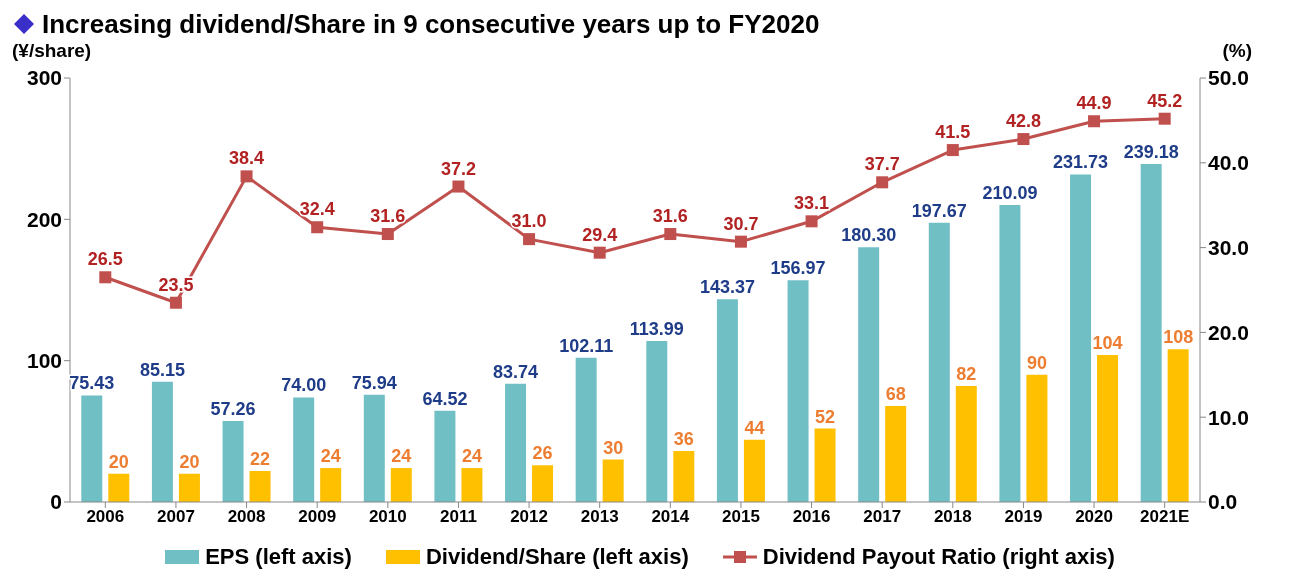 This screenshot has height=579, width=1290. Describe the element at coordinates (105, 517) in the screenshot. I see `x-tick-label: 2006` at that location.